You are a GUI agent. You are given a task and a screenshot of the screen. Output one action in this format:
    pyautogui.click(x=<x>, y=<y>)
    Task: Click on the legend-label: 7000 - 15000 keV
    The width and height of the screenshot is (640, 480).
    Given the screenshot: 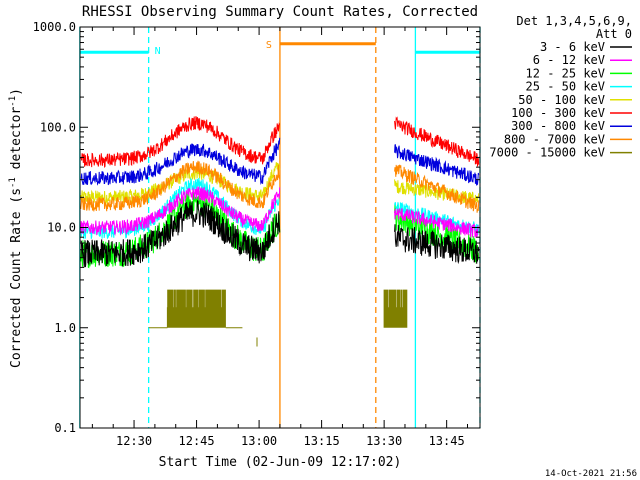 What is the action you would take?
    pyautogui.click(x=547, y=153)
    